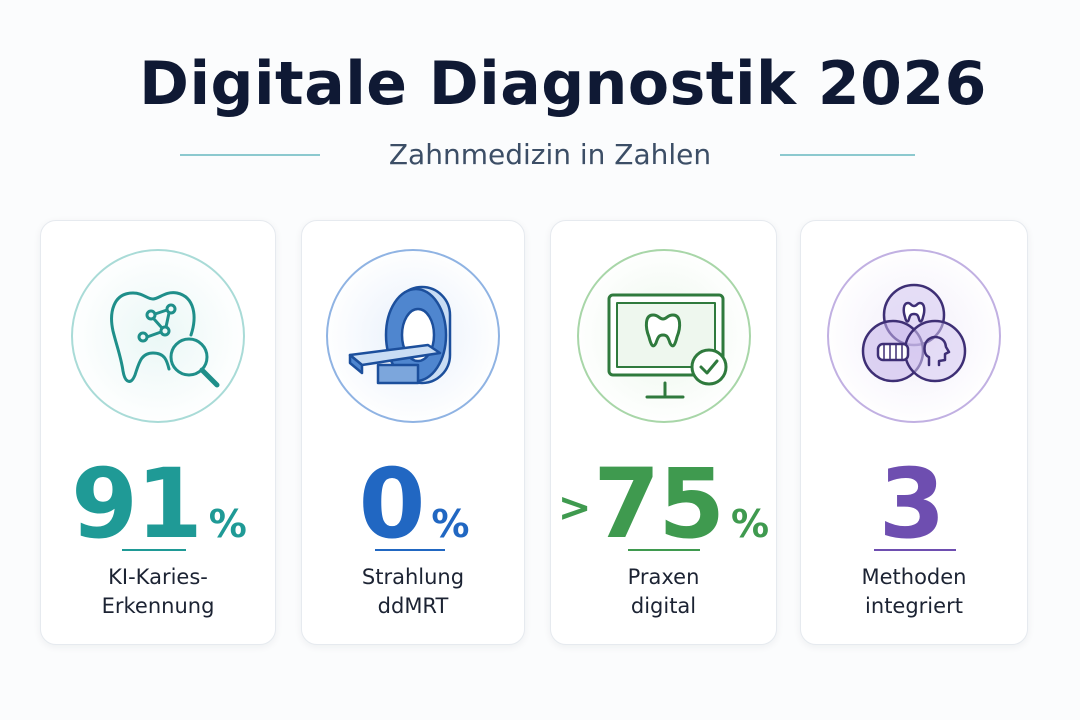  Describe the element at coordinates (663, 336) in the screenshot. I see `monitor-tooth-check-icon` at that location.